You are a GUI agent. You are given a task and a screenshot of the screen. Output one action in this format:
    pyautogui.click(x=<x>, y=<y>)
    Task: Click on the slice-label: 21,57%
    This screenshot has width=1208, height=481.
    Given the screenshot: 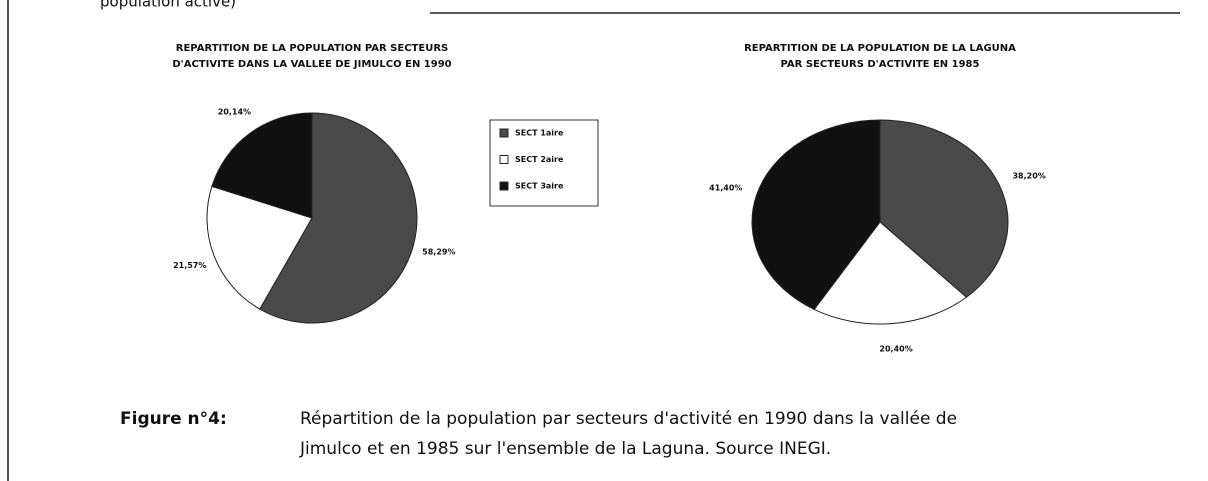 What is the action you would take?
    pyautogui.click(x=189, y=265)
    